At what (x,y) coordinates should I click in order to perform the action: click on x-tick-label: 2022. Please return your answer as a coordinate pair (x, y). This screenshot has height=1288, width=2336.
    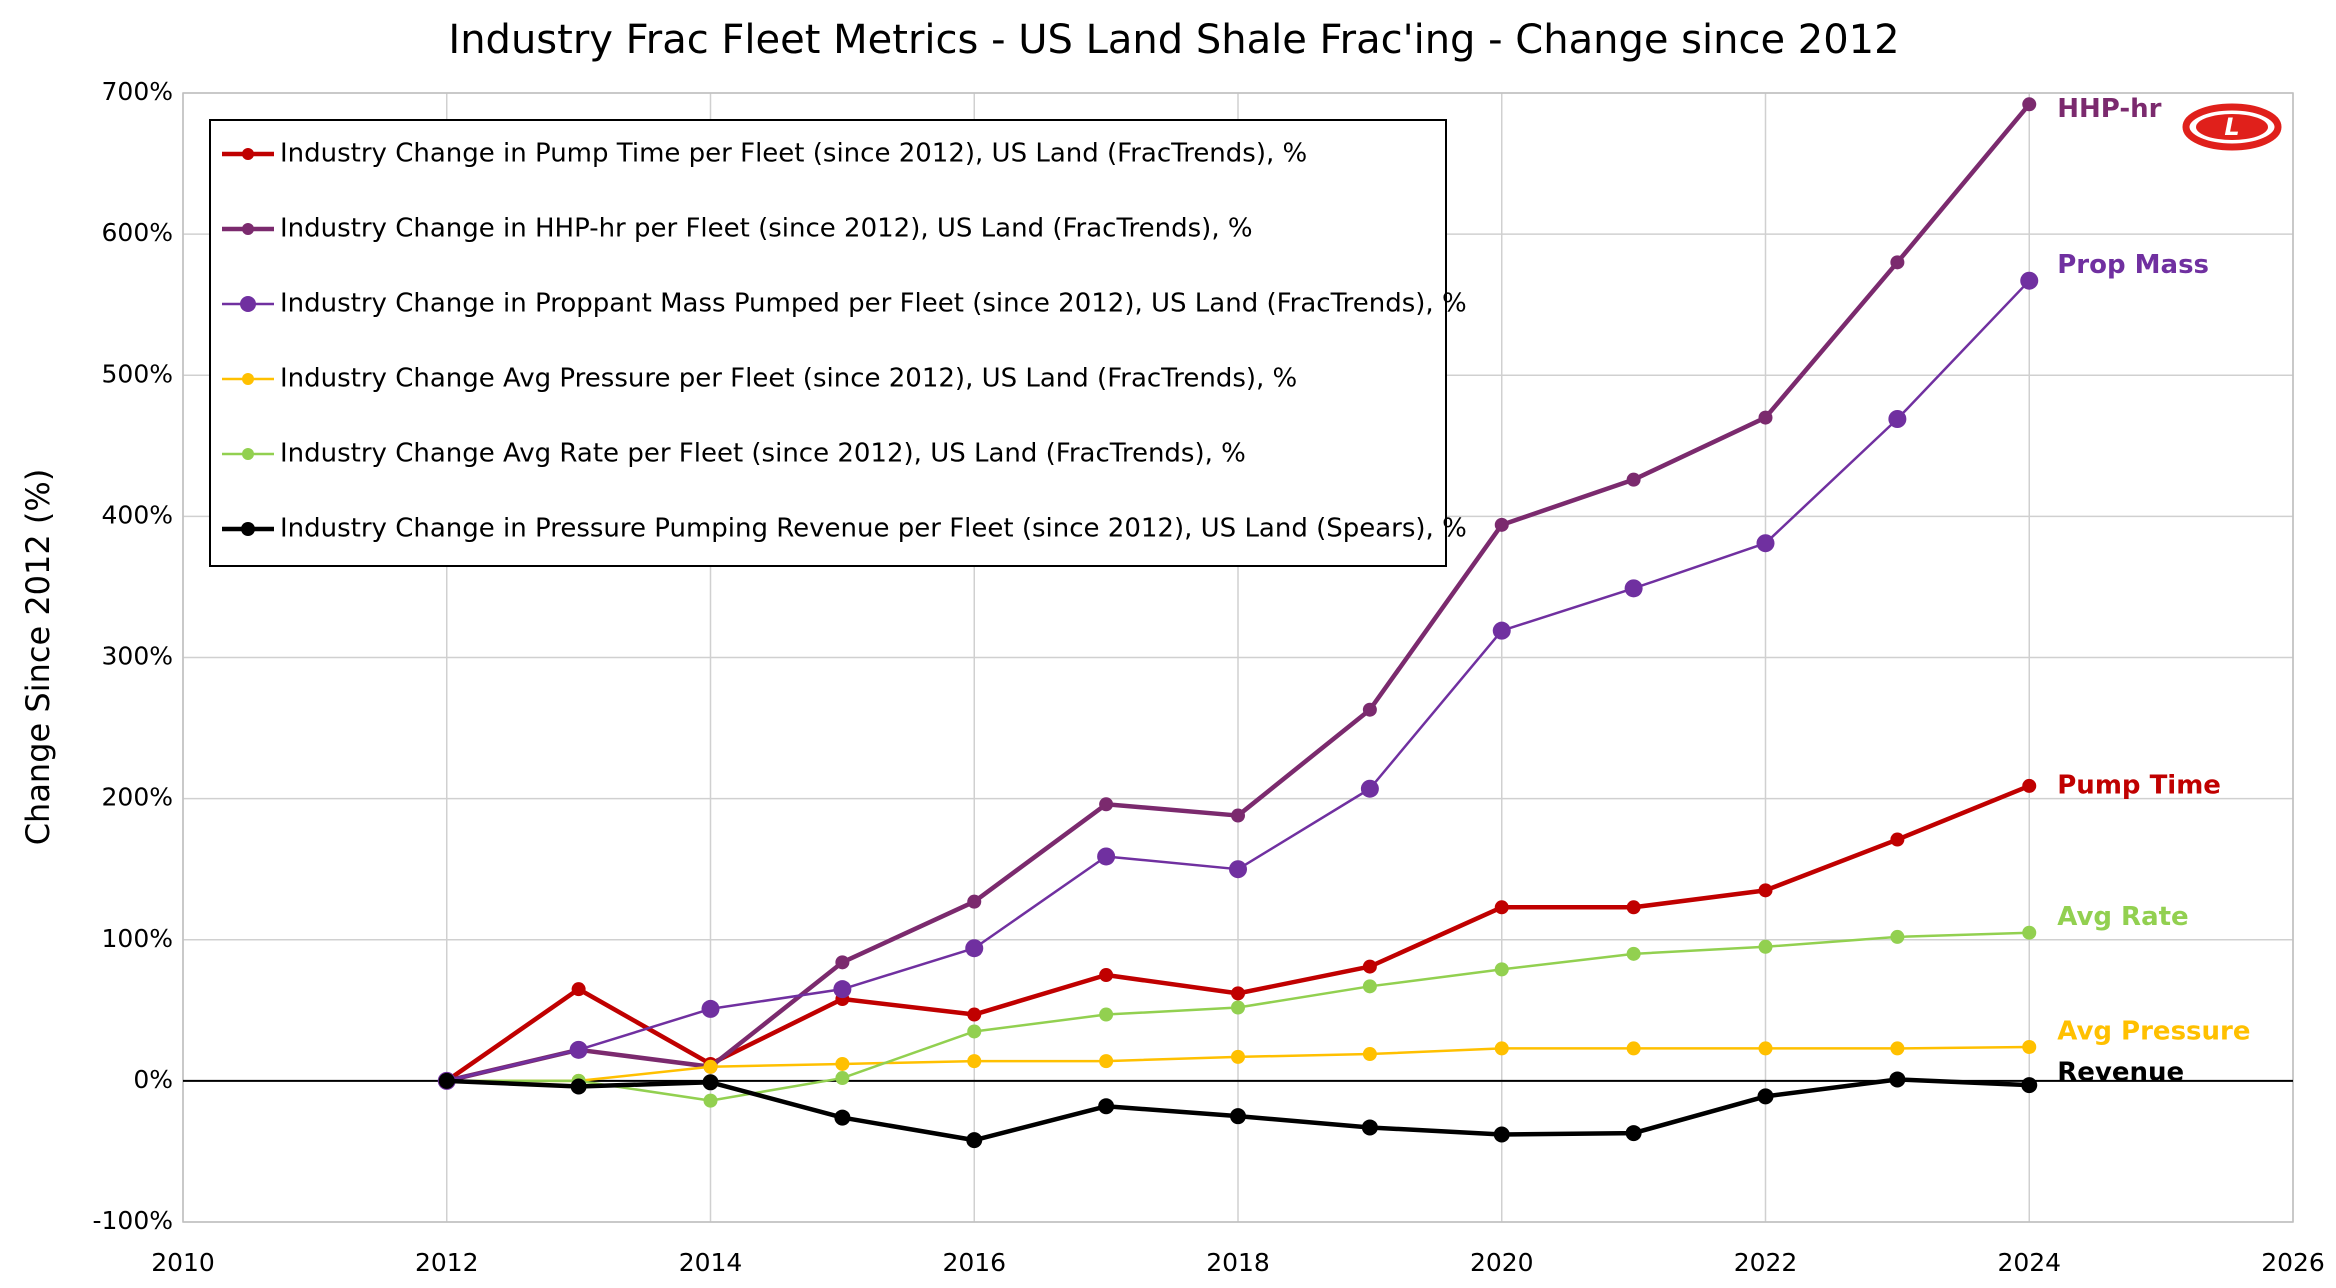
    Looking at the image, I should click on (1766, 1262).